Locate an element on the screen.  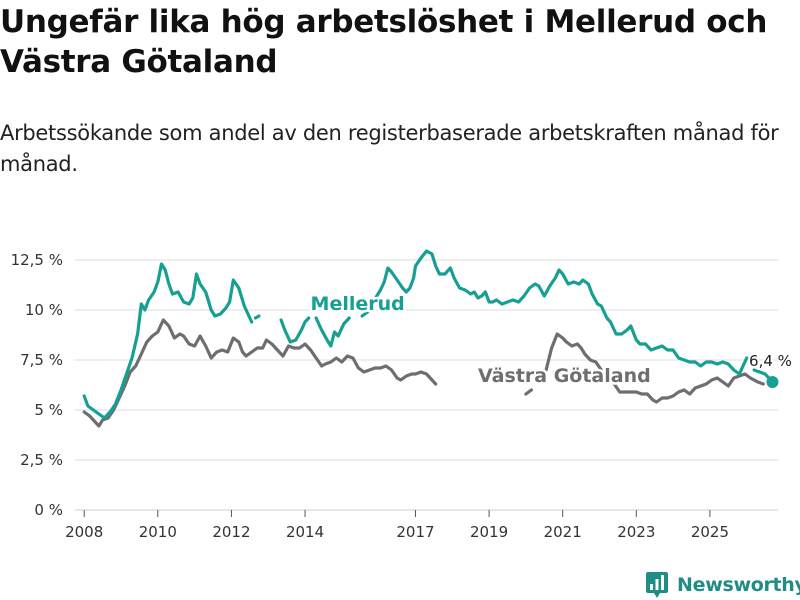
x-tick-label: 2014 is located at coordinates (305, 532).